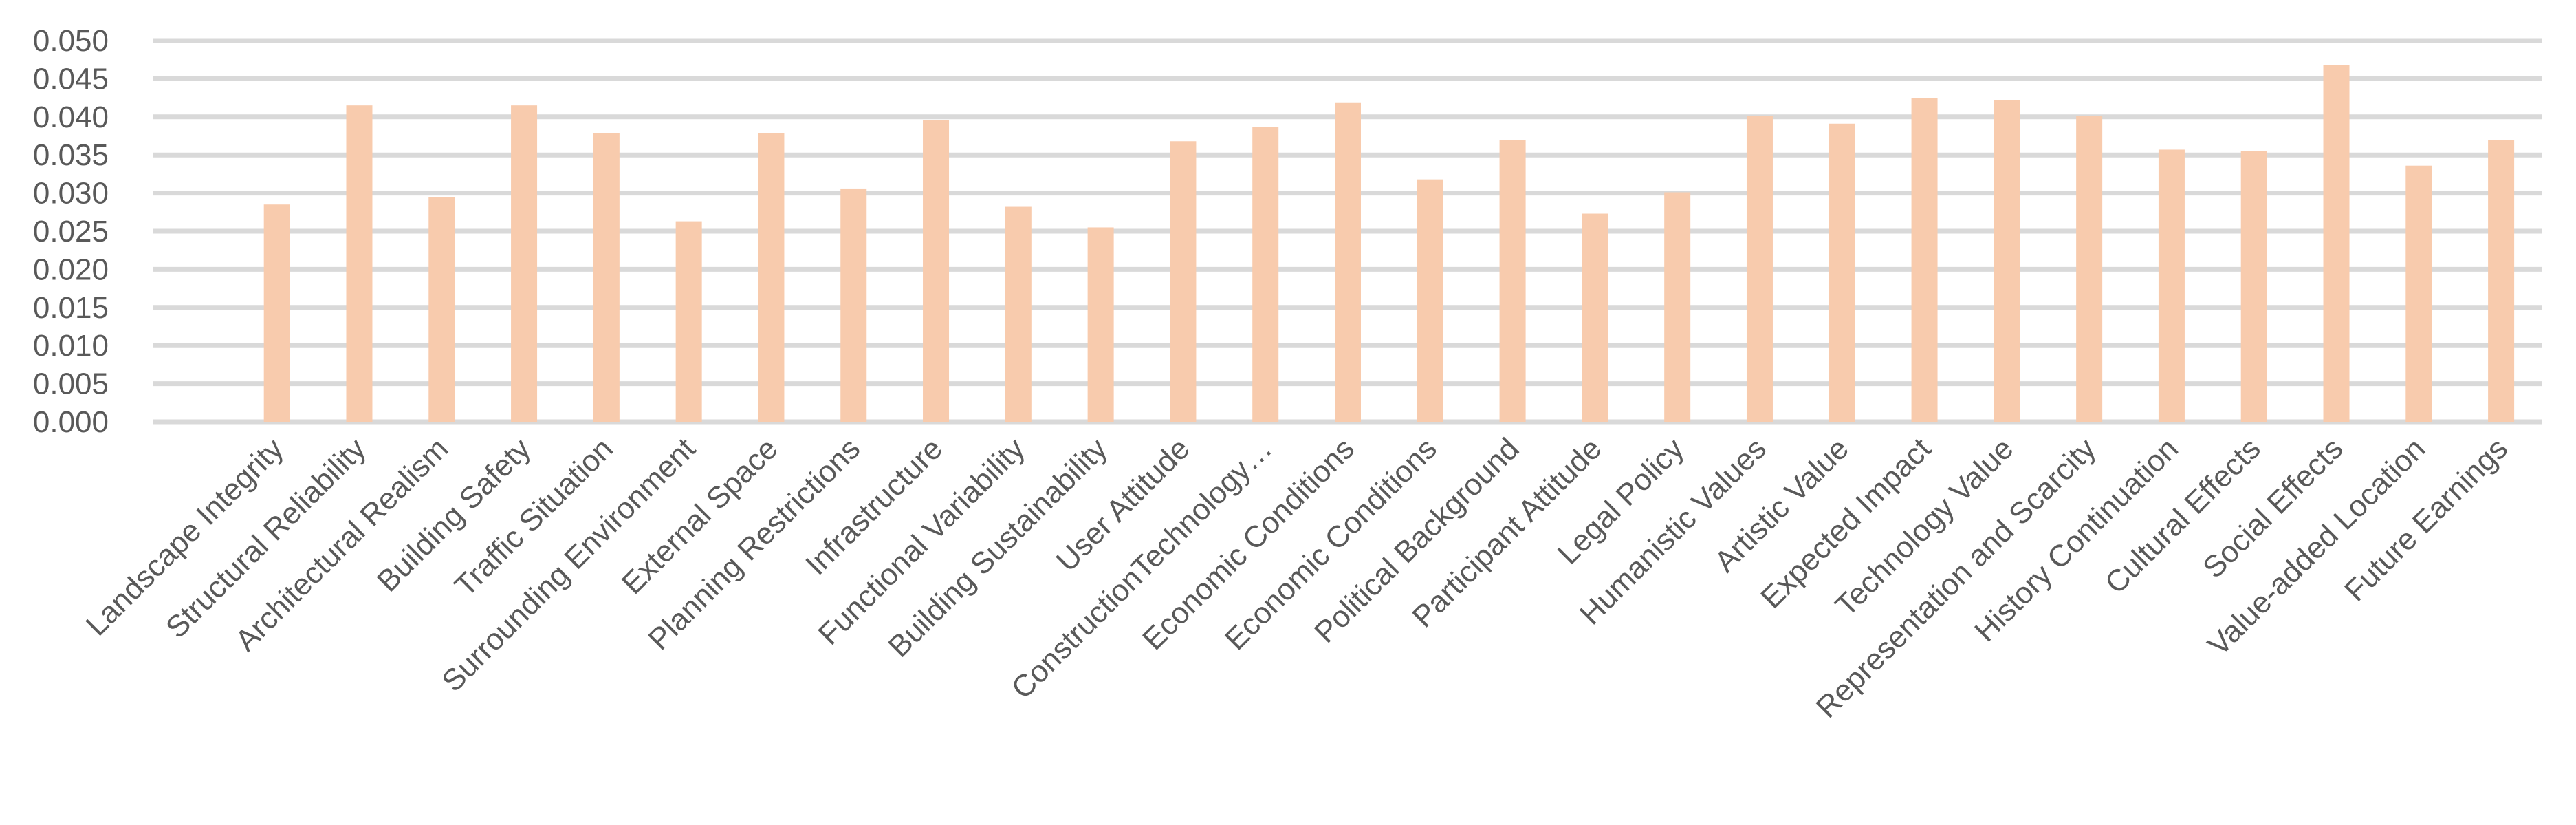 The width and height of the screenshot is (2576, 825). What do you see at coordinates (71, 155) in the screenshot?
I see `y-tick-label: 0.035` at bounding box center [71, 155].